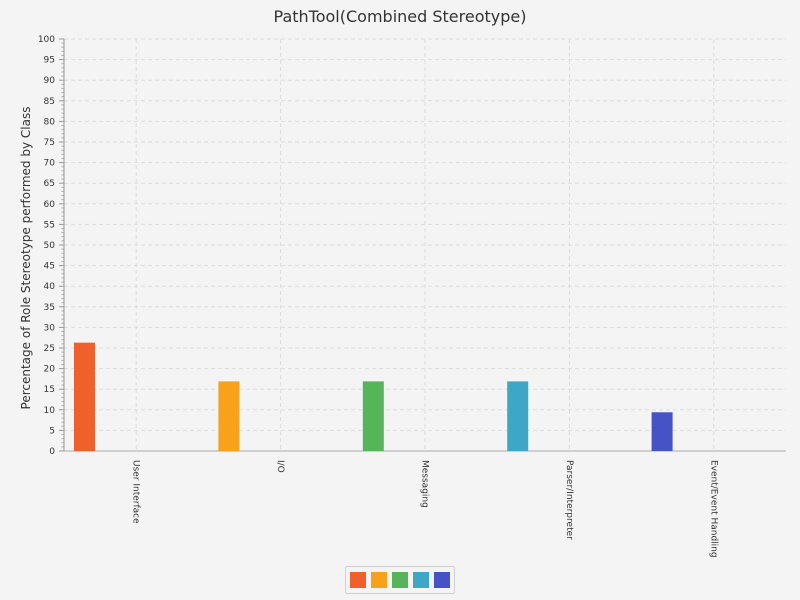 The height and width of the screenshot is (600, 800). I want to click on y-tick-label: 80, so click(50, 122).